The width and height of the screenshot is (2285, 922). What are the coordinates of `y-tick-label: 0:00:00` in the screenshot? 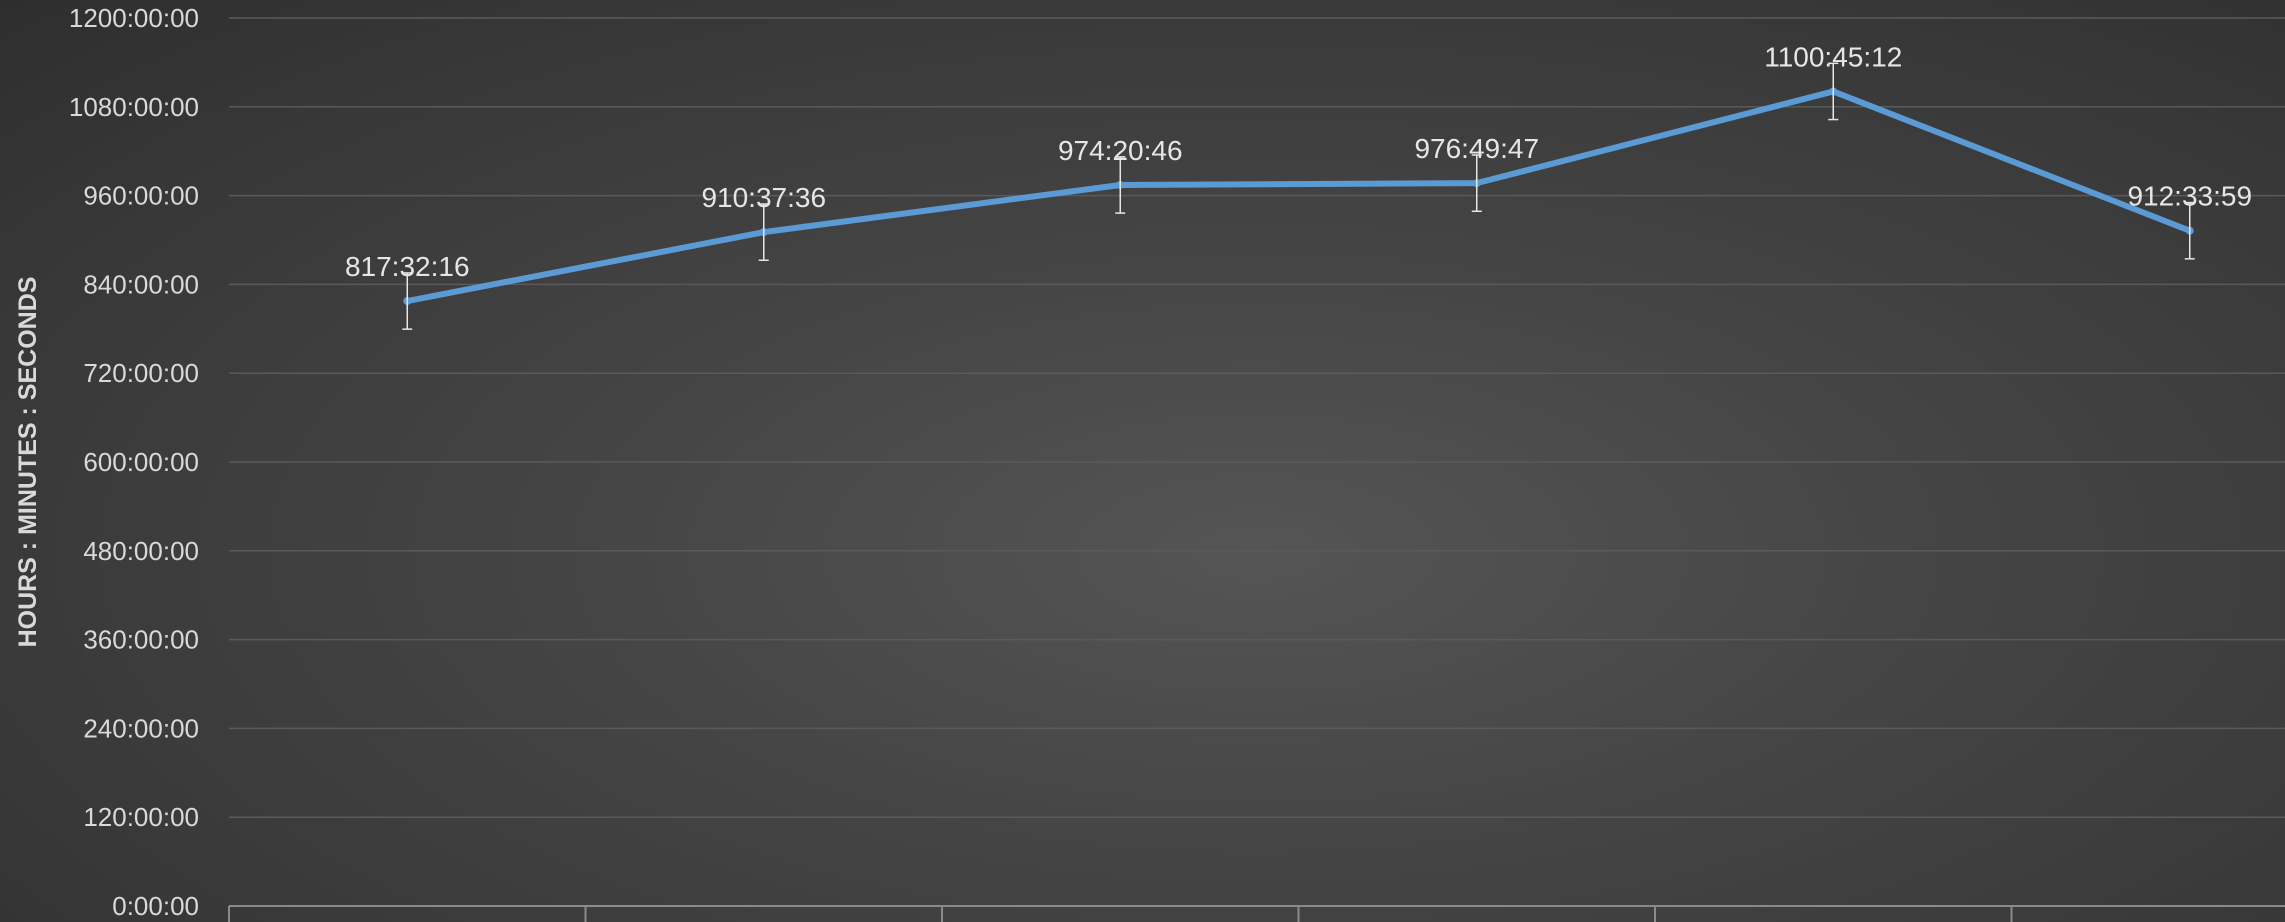 It's located at (155, 906).